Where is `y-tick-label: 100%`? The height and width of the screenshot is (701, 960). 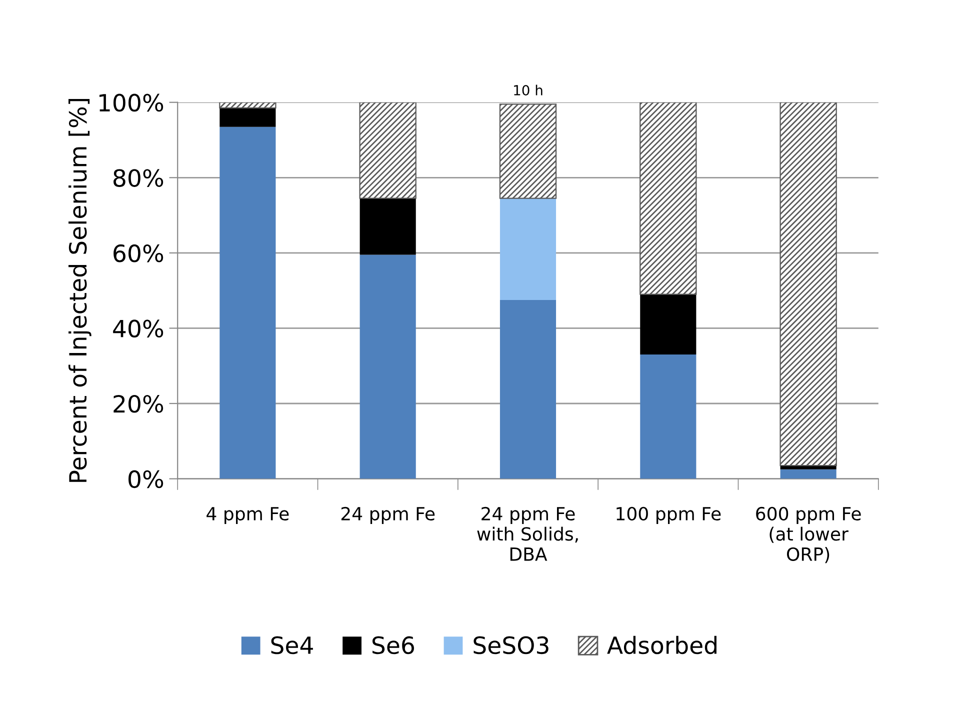 y-tick-label: 100% is located at coordinates (131, 103).